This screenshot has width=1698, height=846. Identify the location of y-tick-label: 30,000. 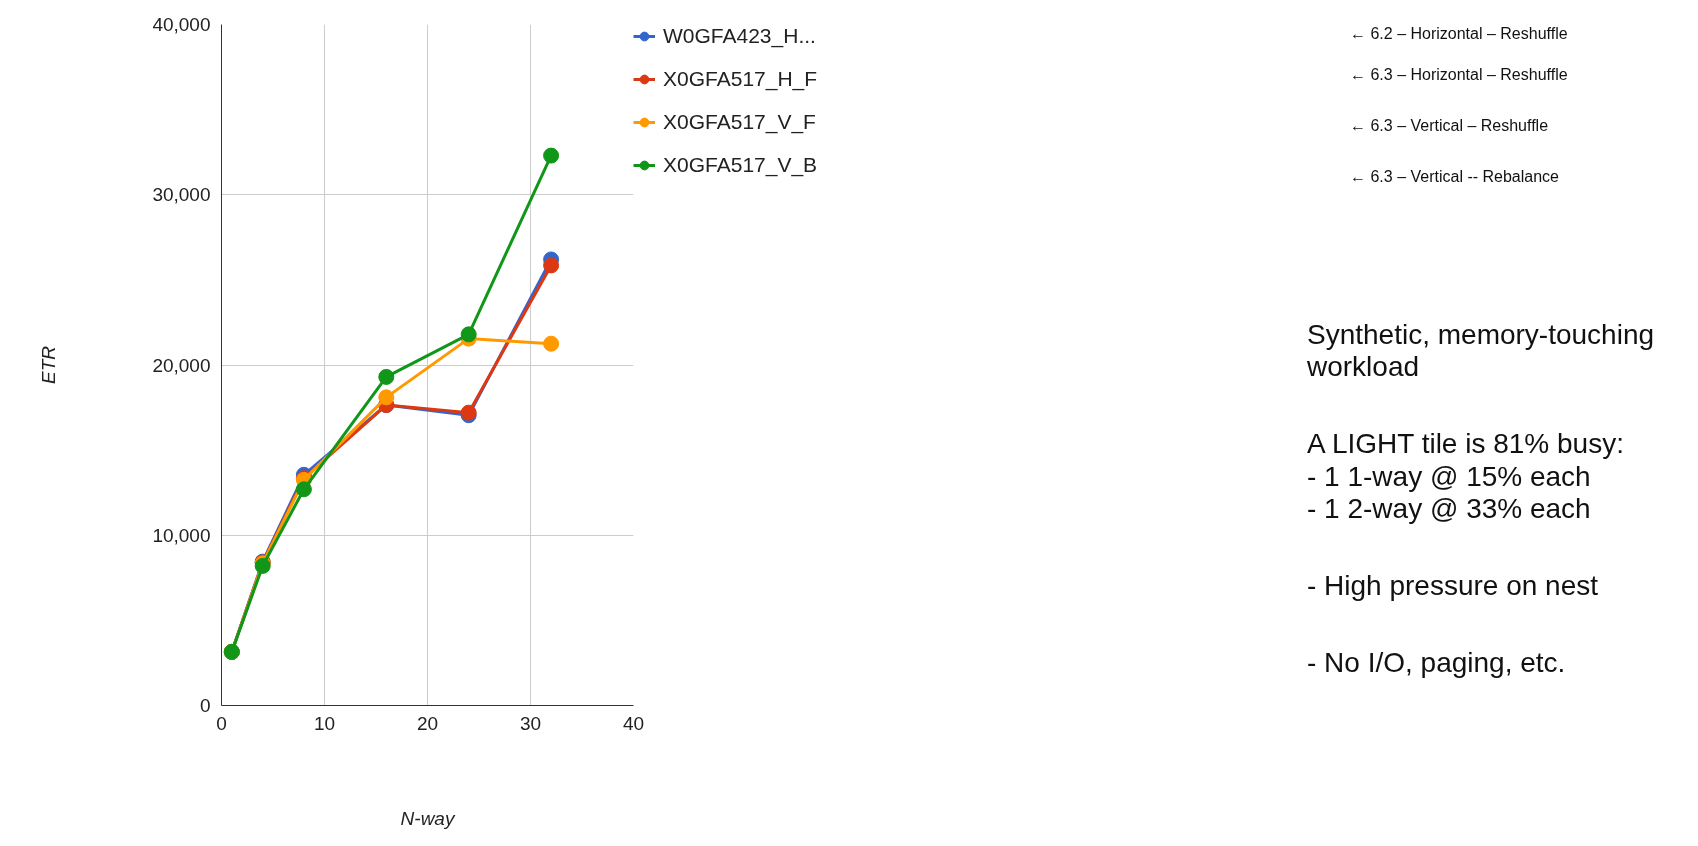
(181, 195).